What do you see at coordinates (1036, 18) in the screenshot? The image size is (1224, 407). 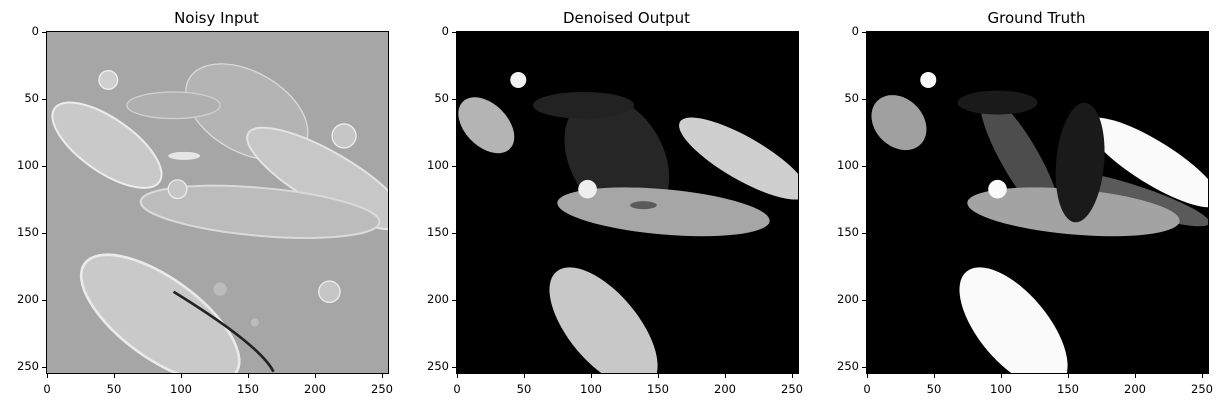 I see `panel-title: Ground Truth` at bounding box center [1036, 18].